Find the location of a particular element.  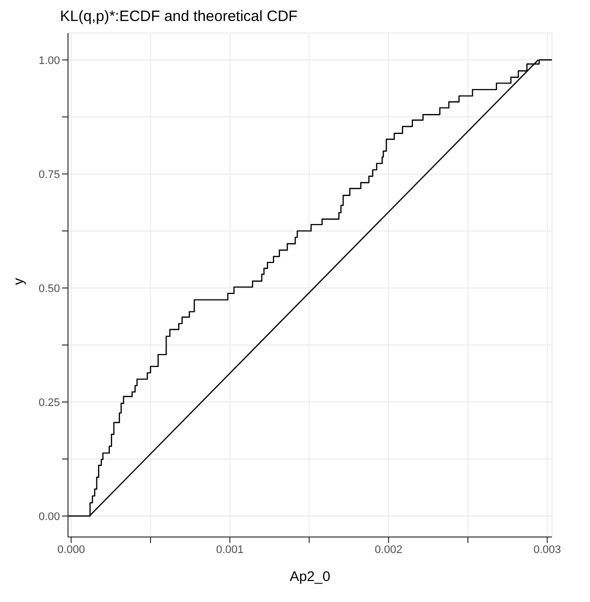

x-tick-label: 0.001 is located at coordinates (230, 550).